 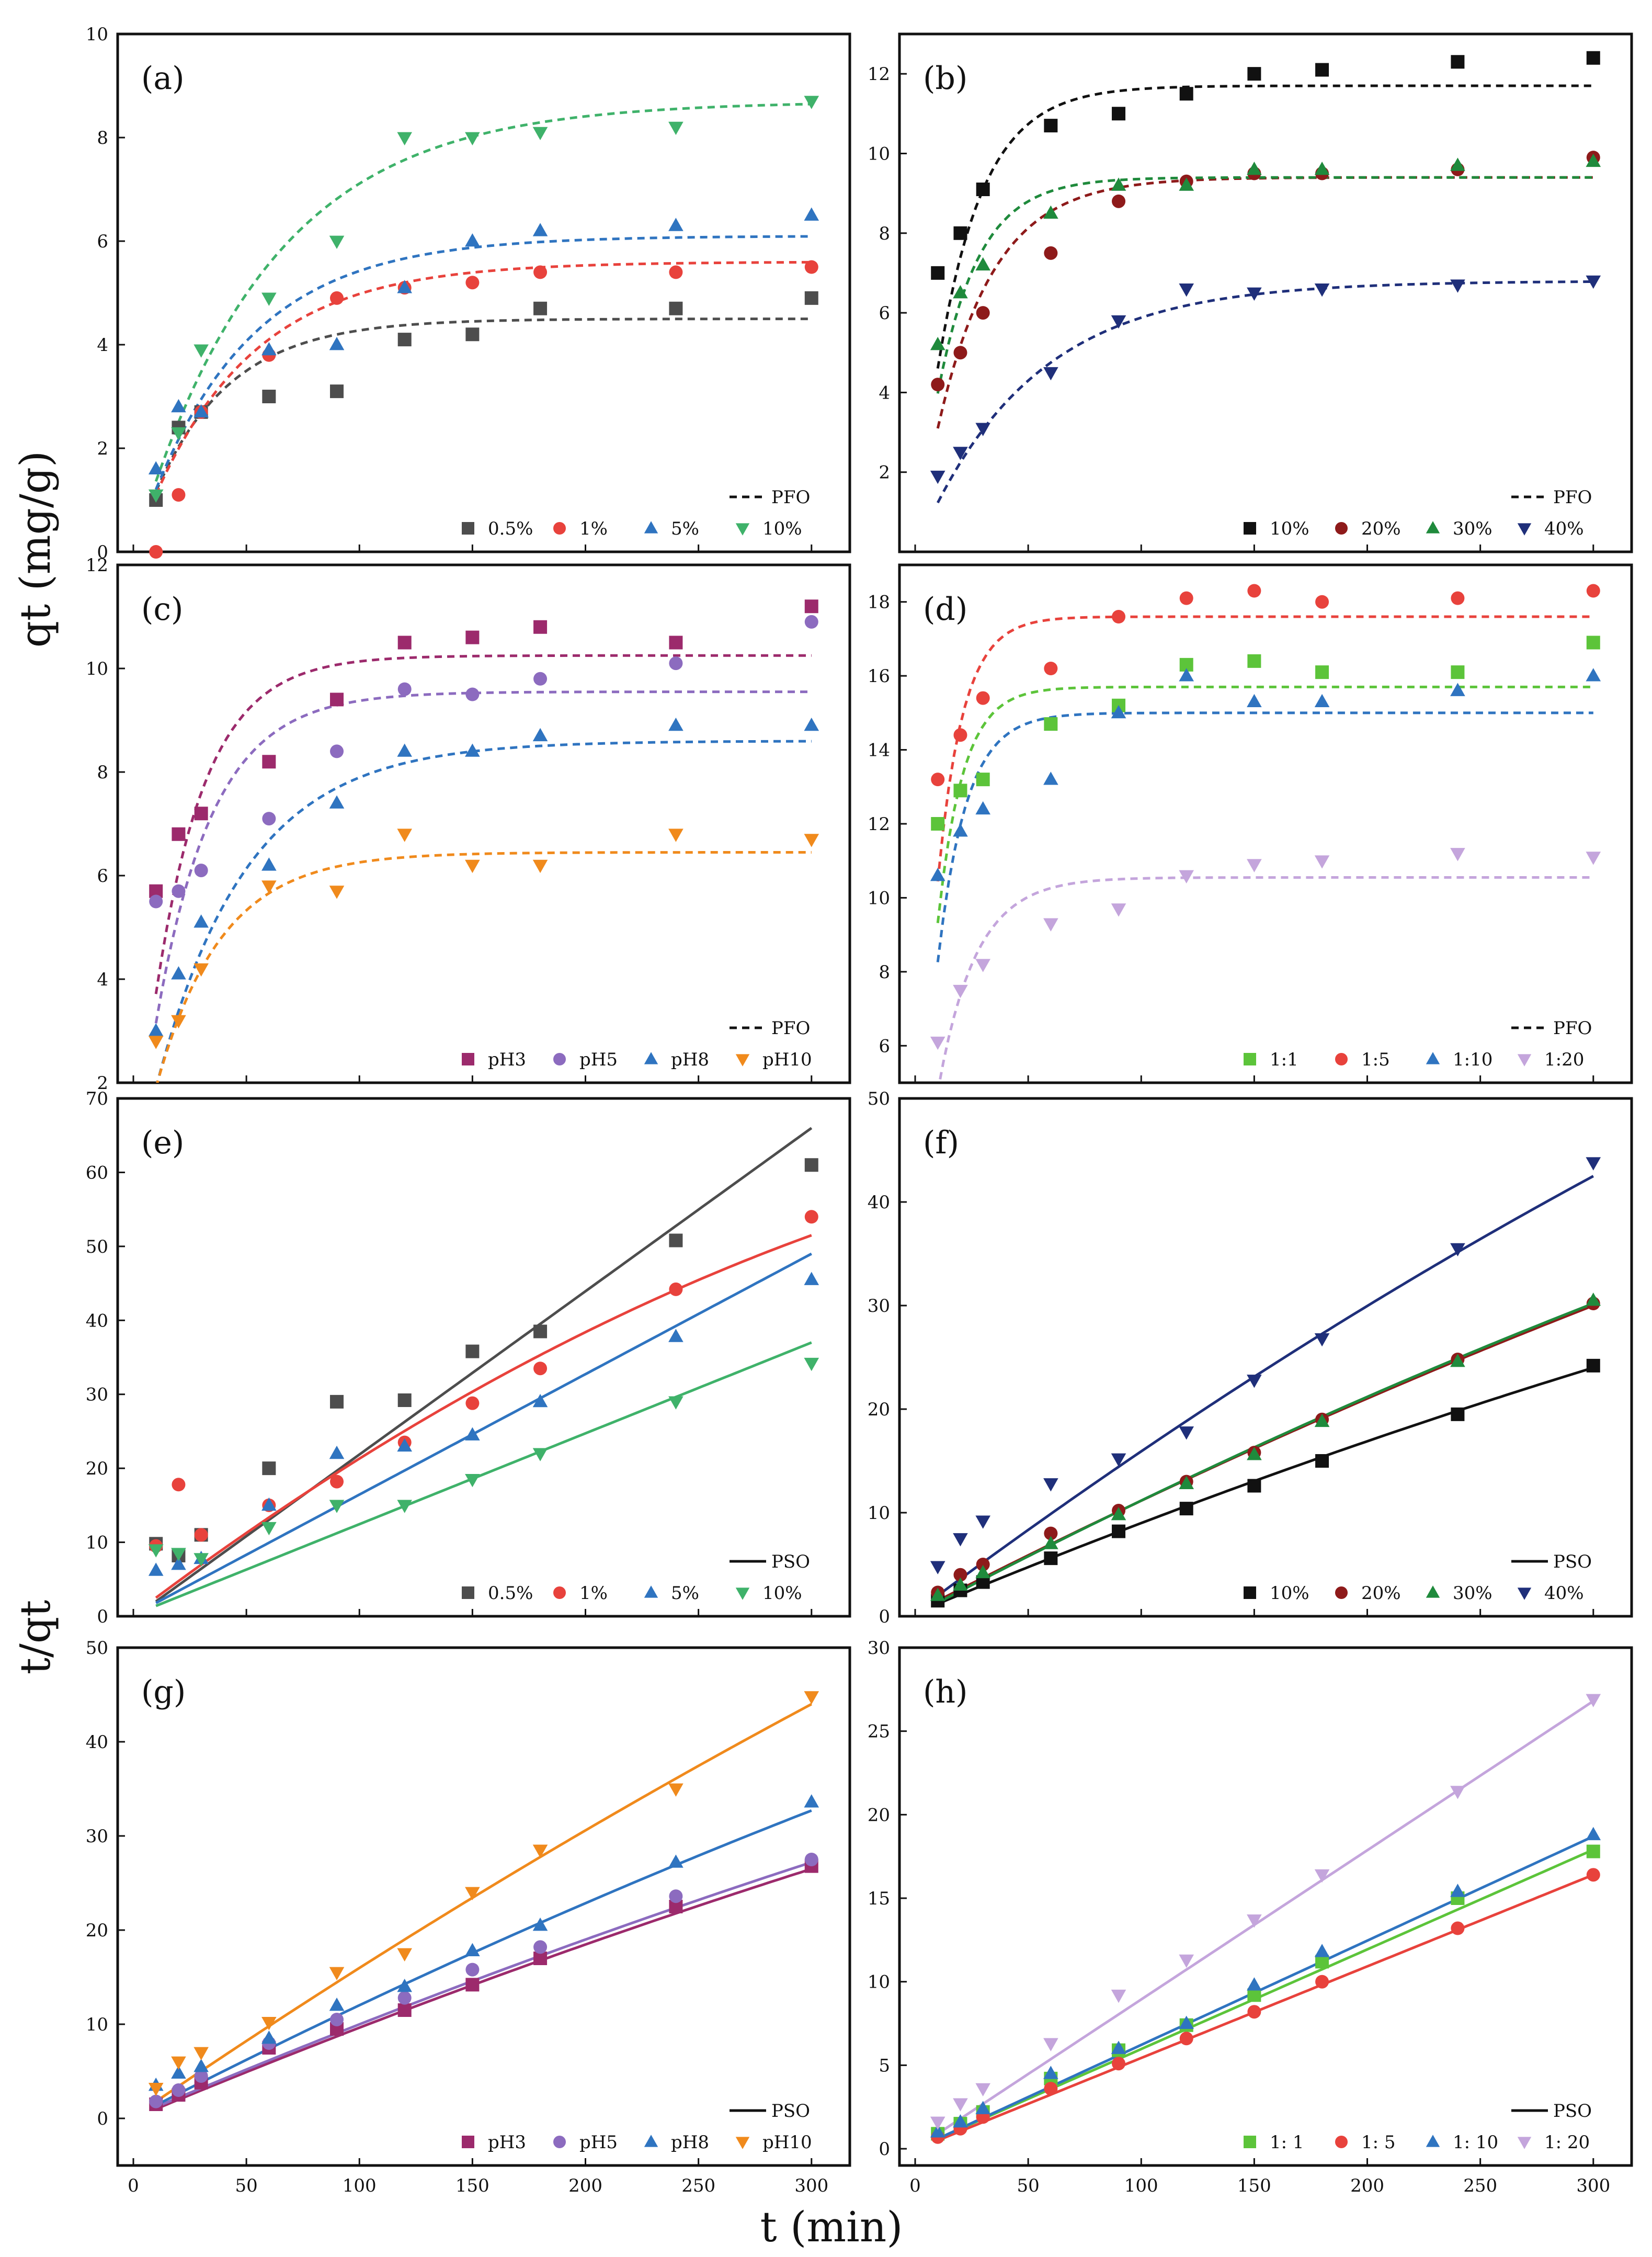 I want to click on panel-b-legend-fit-label: PFO, so click(x=1572, y=497).